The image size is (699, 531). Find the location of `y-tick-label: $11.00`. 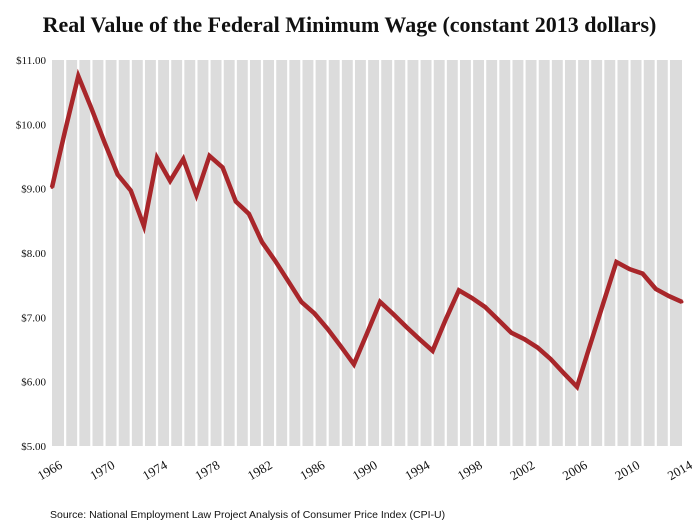

y-tick-label: $11.00 is located at coordinates (31, 61).